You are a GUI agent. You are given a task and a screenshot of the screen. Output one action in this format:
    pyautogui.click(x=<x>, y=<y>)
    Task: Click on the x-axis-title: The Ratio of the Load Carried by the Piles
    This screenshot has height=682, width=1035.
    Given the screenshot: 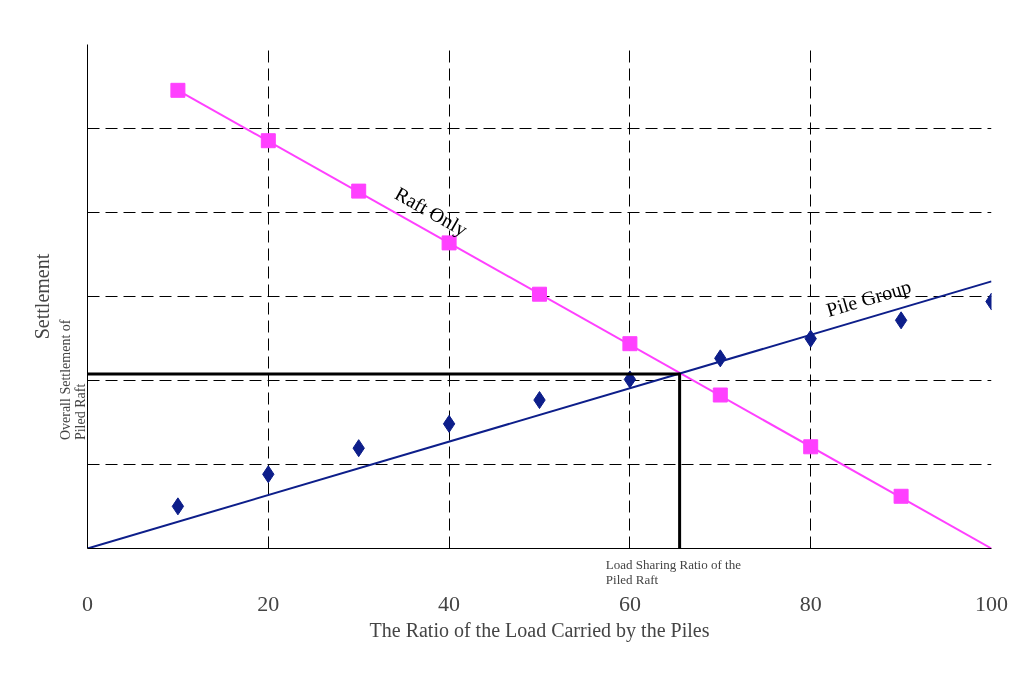 What is the action you would take?
    pyautogui.click(x=539, y=630)
    